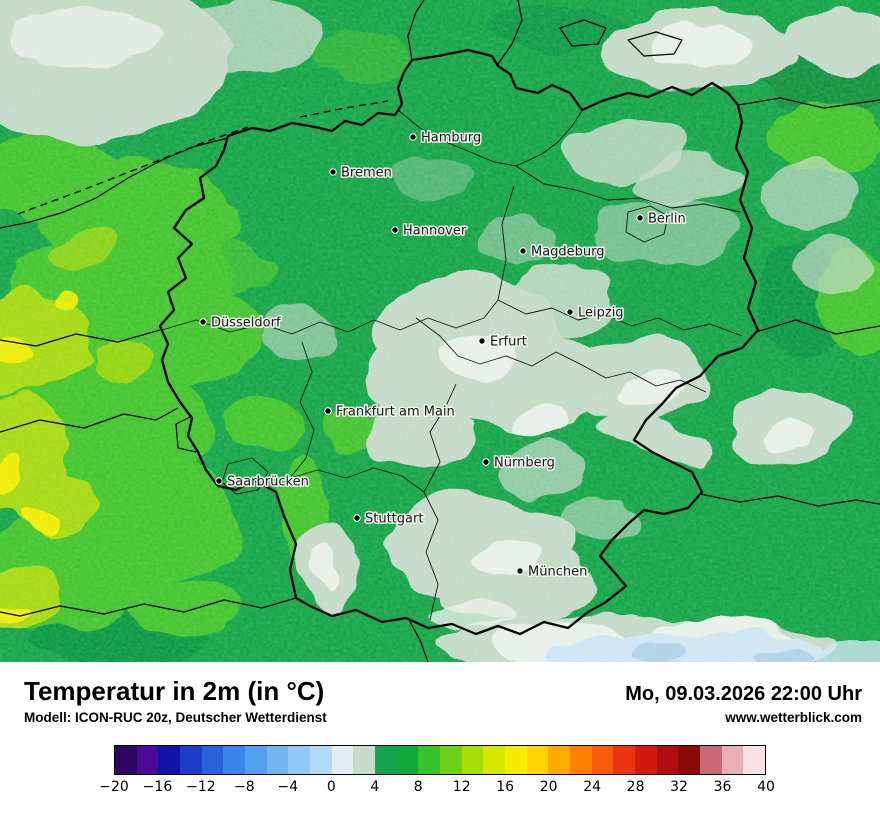 Image resolution: width=880 pixels, height=830 pixels. What do you see at coordinates (333, 172) in the screenshot?
I see `city-marker-bremen` at bounding box center [333, 172].